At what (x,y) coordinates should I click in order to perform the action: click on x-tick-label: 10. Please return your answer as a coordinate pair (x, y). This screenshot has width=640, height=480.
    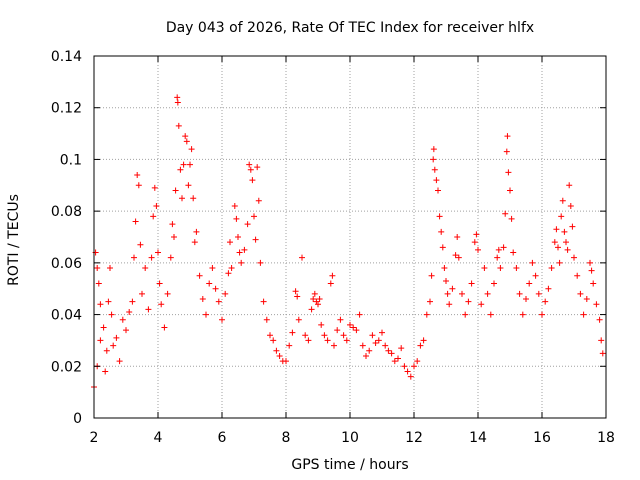
    Looking at the image, I should click on (350, 438).